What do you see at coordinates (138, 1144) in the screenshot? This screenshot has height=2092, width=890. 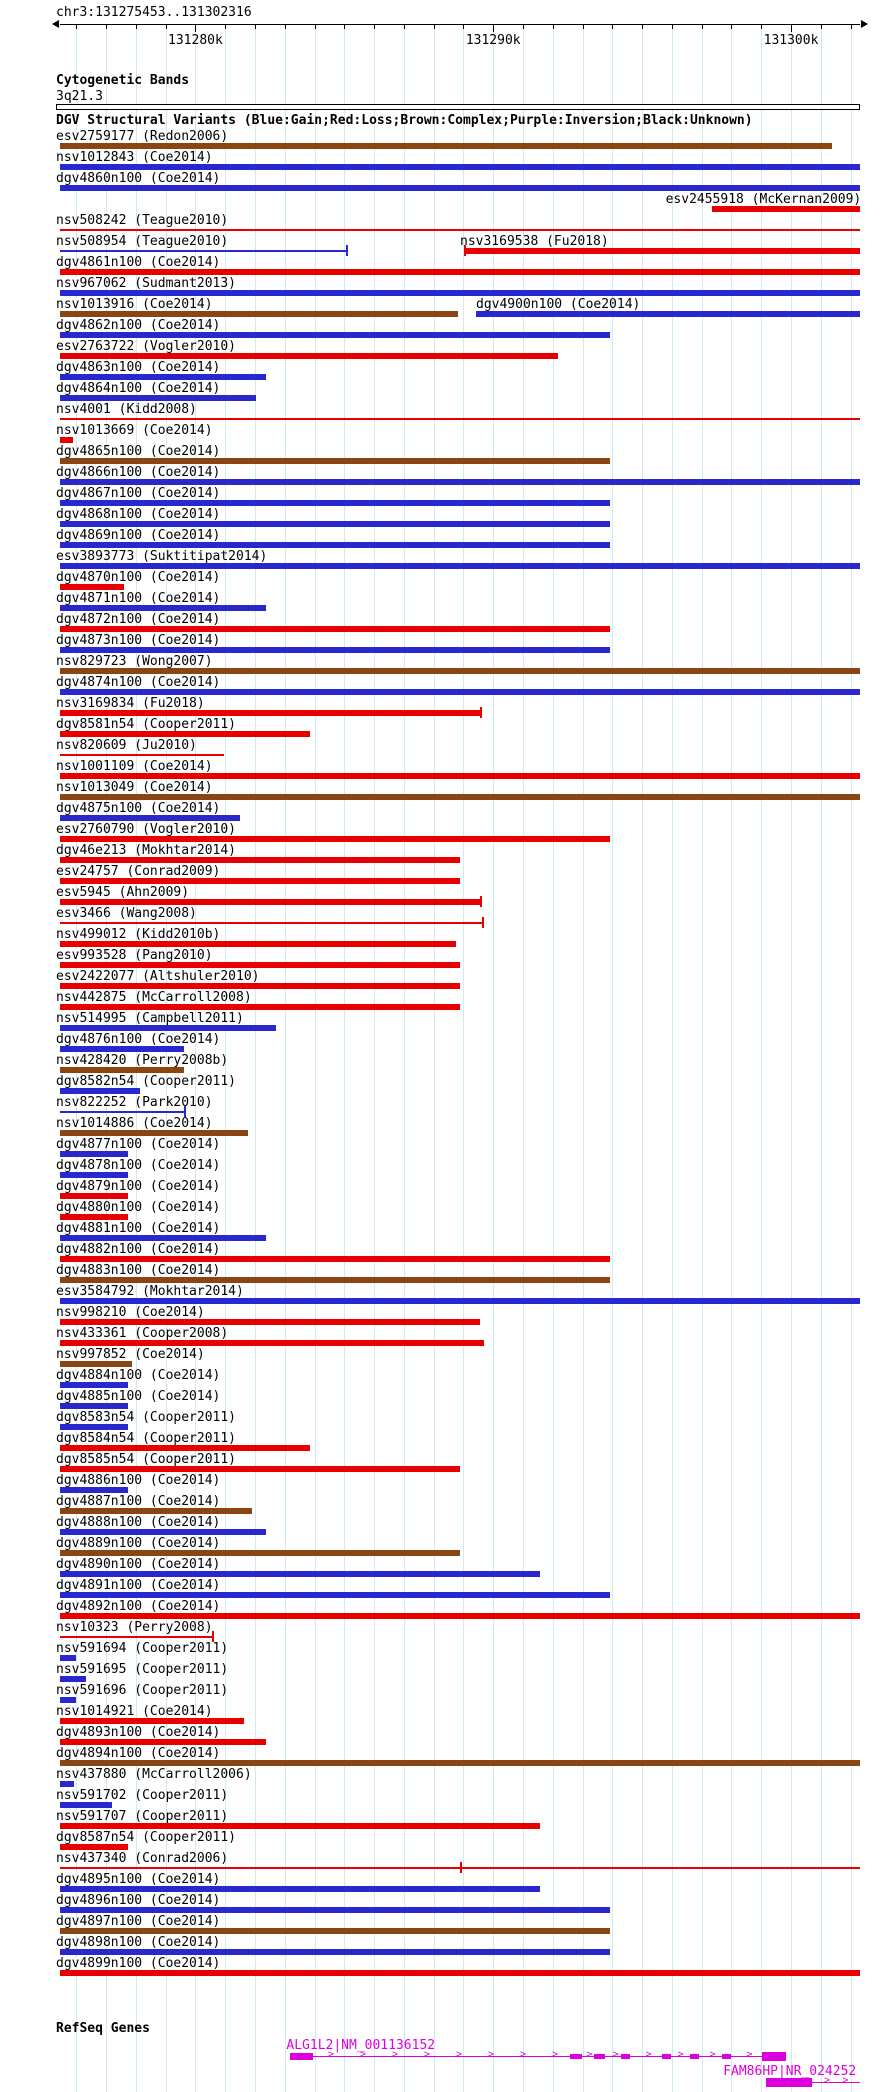 I see `variant-label: dgv4877n100 (Coe2014)` at bounding box center [138, 1144].